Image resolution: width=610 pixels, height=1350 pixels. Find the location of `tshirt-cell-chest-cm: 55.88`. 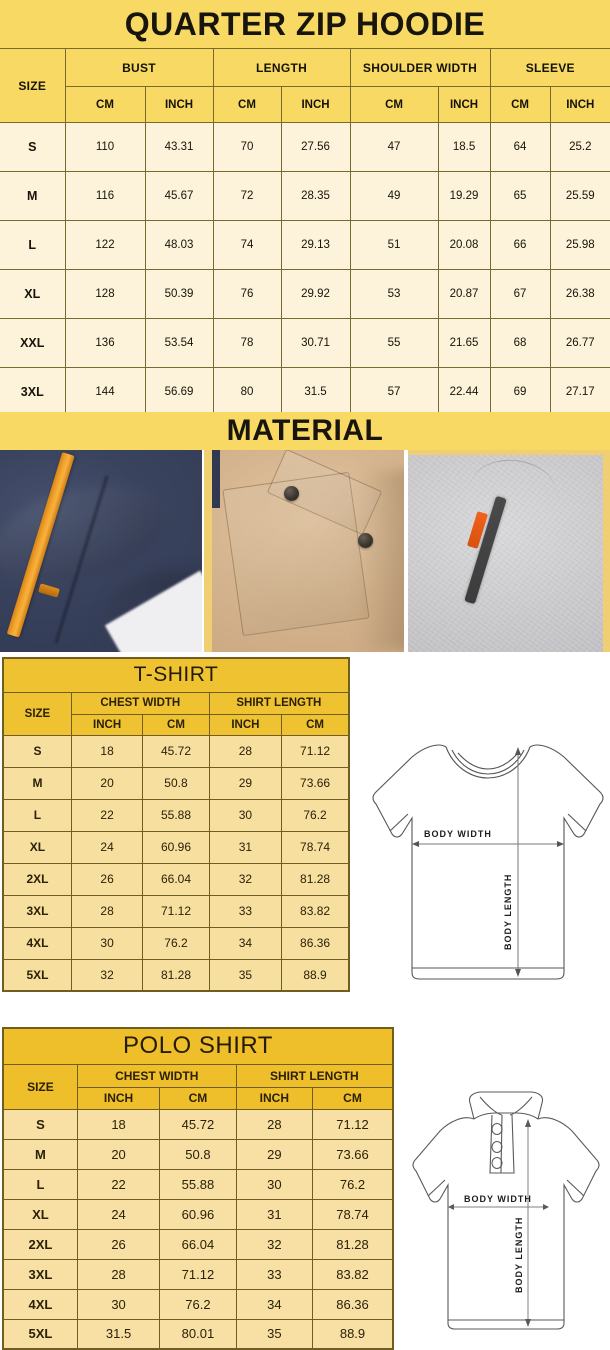

tshirt-cell-chest-cm: 55.88 is located at coordinates (176, 815).